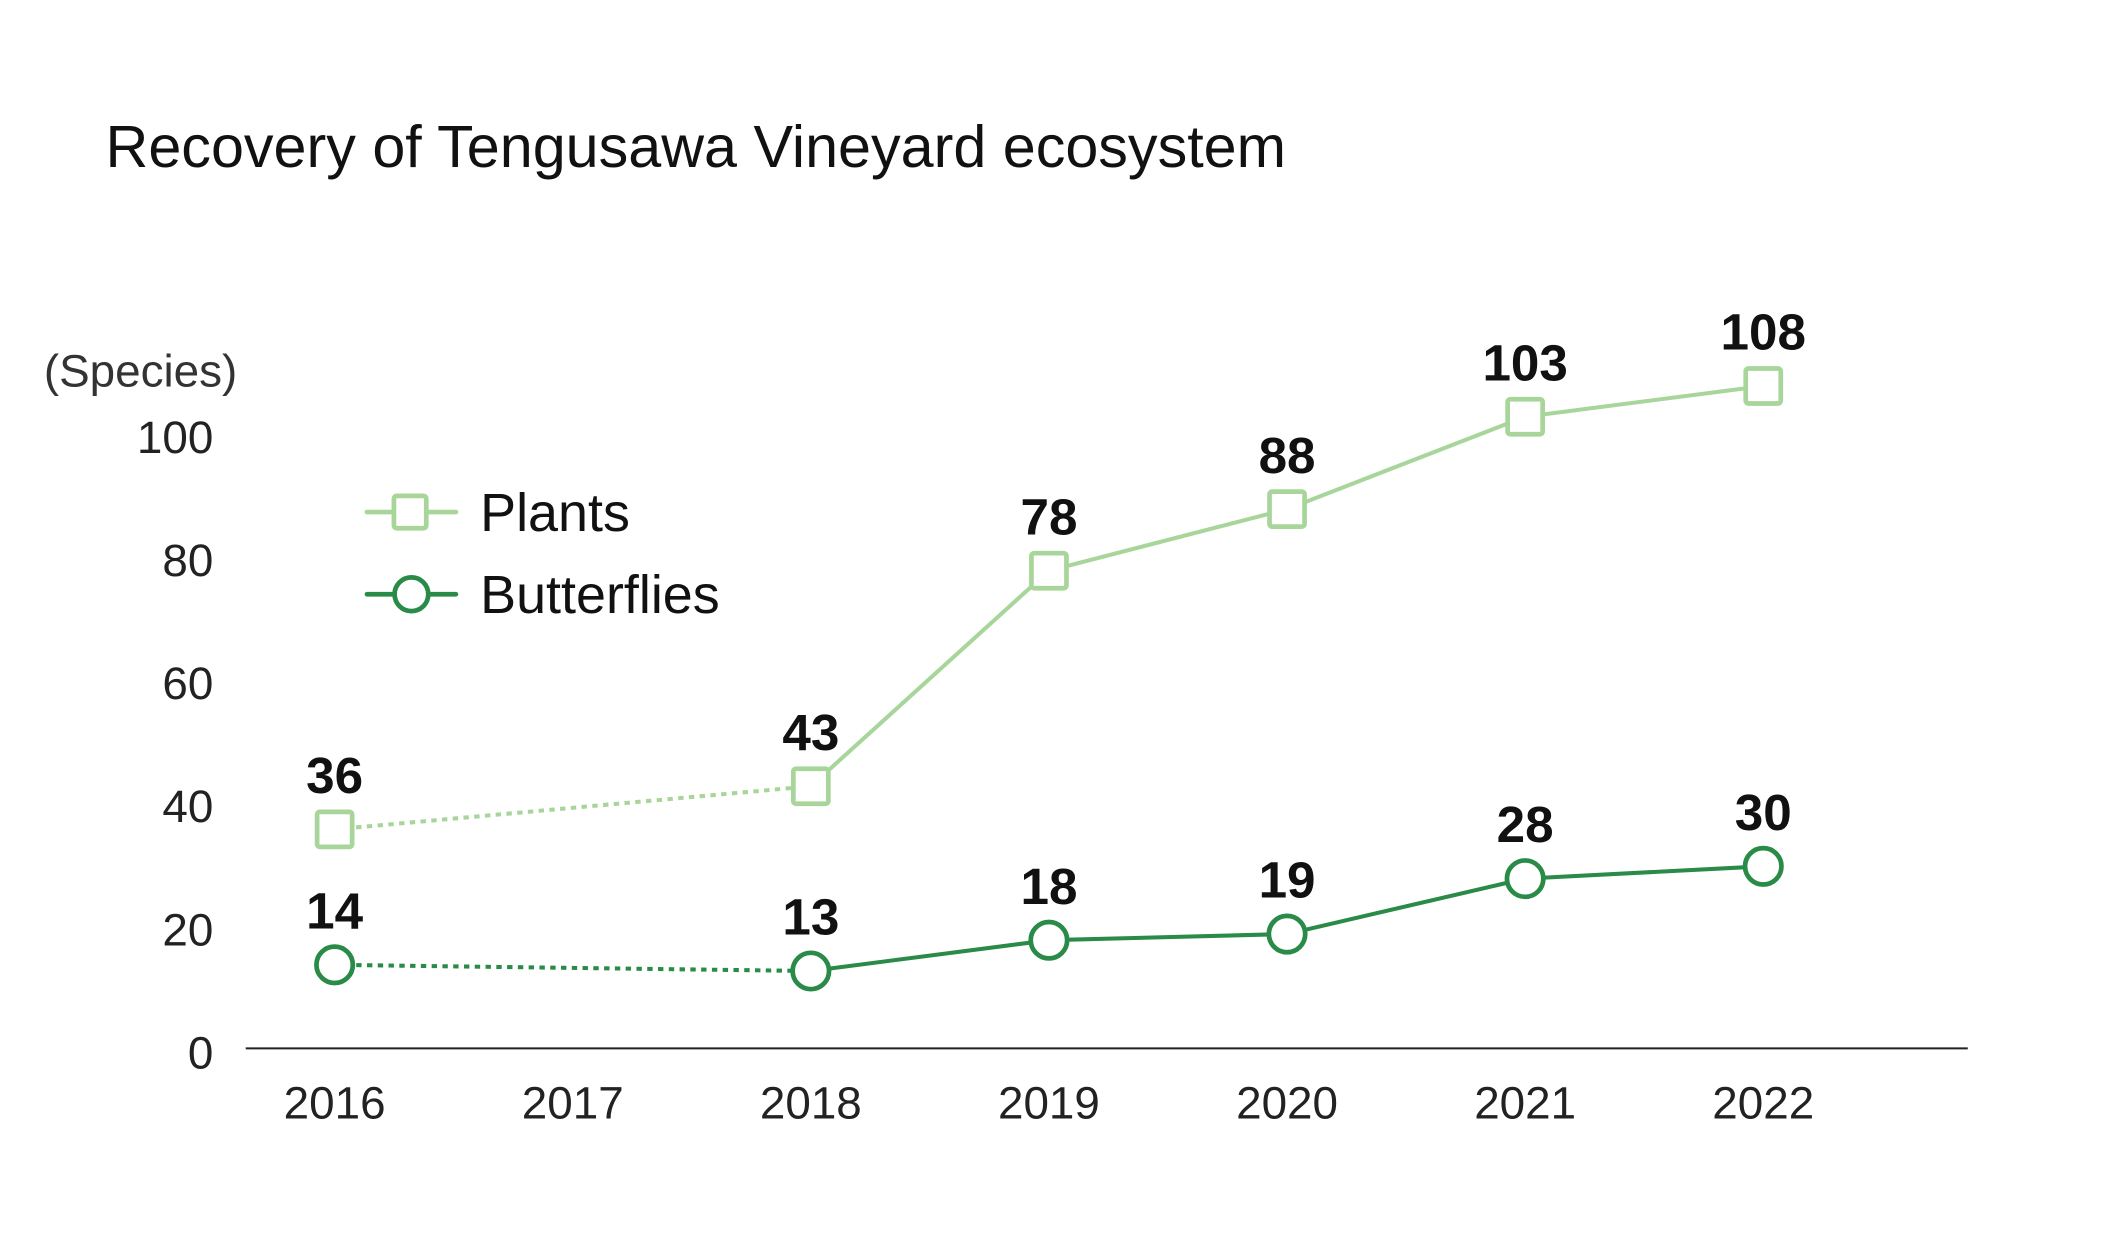 Image resolution: width=2103 pixels, height=1237 pixels. Describe the element at coordinates (187, 560) in the screenshot. I see `y-tick-label: 80` at that location.